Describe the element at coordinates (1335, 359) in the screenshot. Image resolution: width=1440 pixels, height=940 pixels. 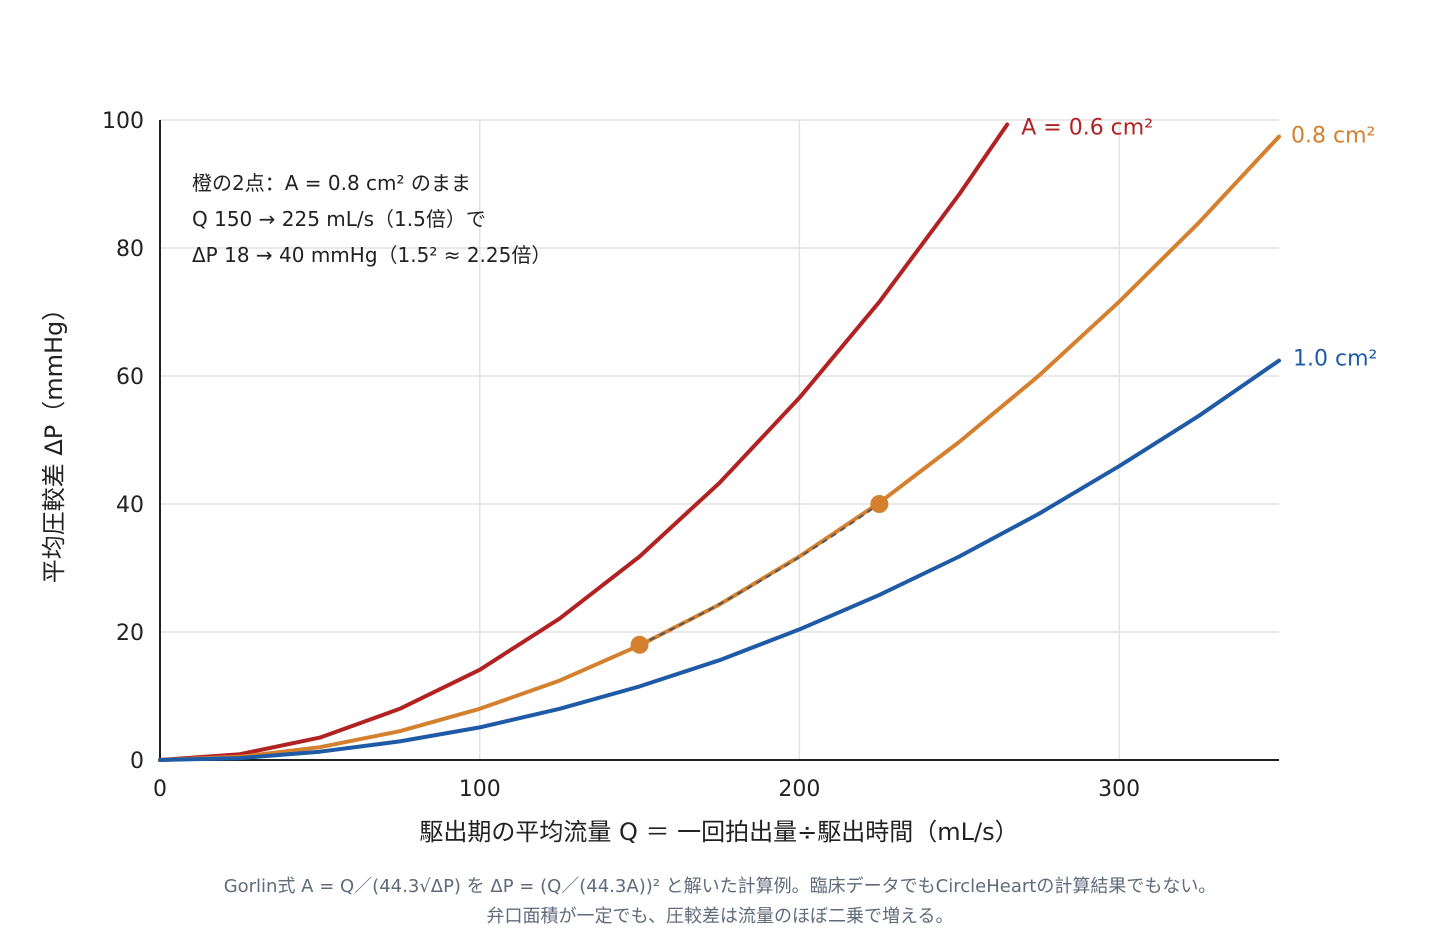
I see `series-label-2: 1.0 cm²` at that location.